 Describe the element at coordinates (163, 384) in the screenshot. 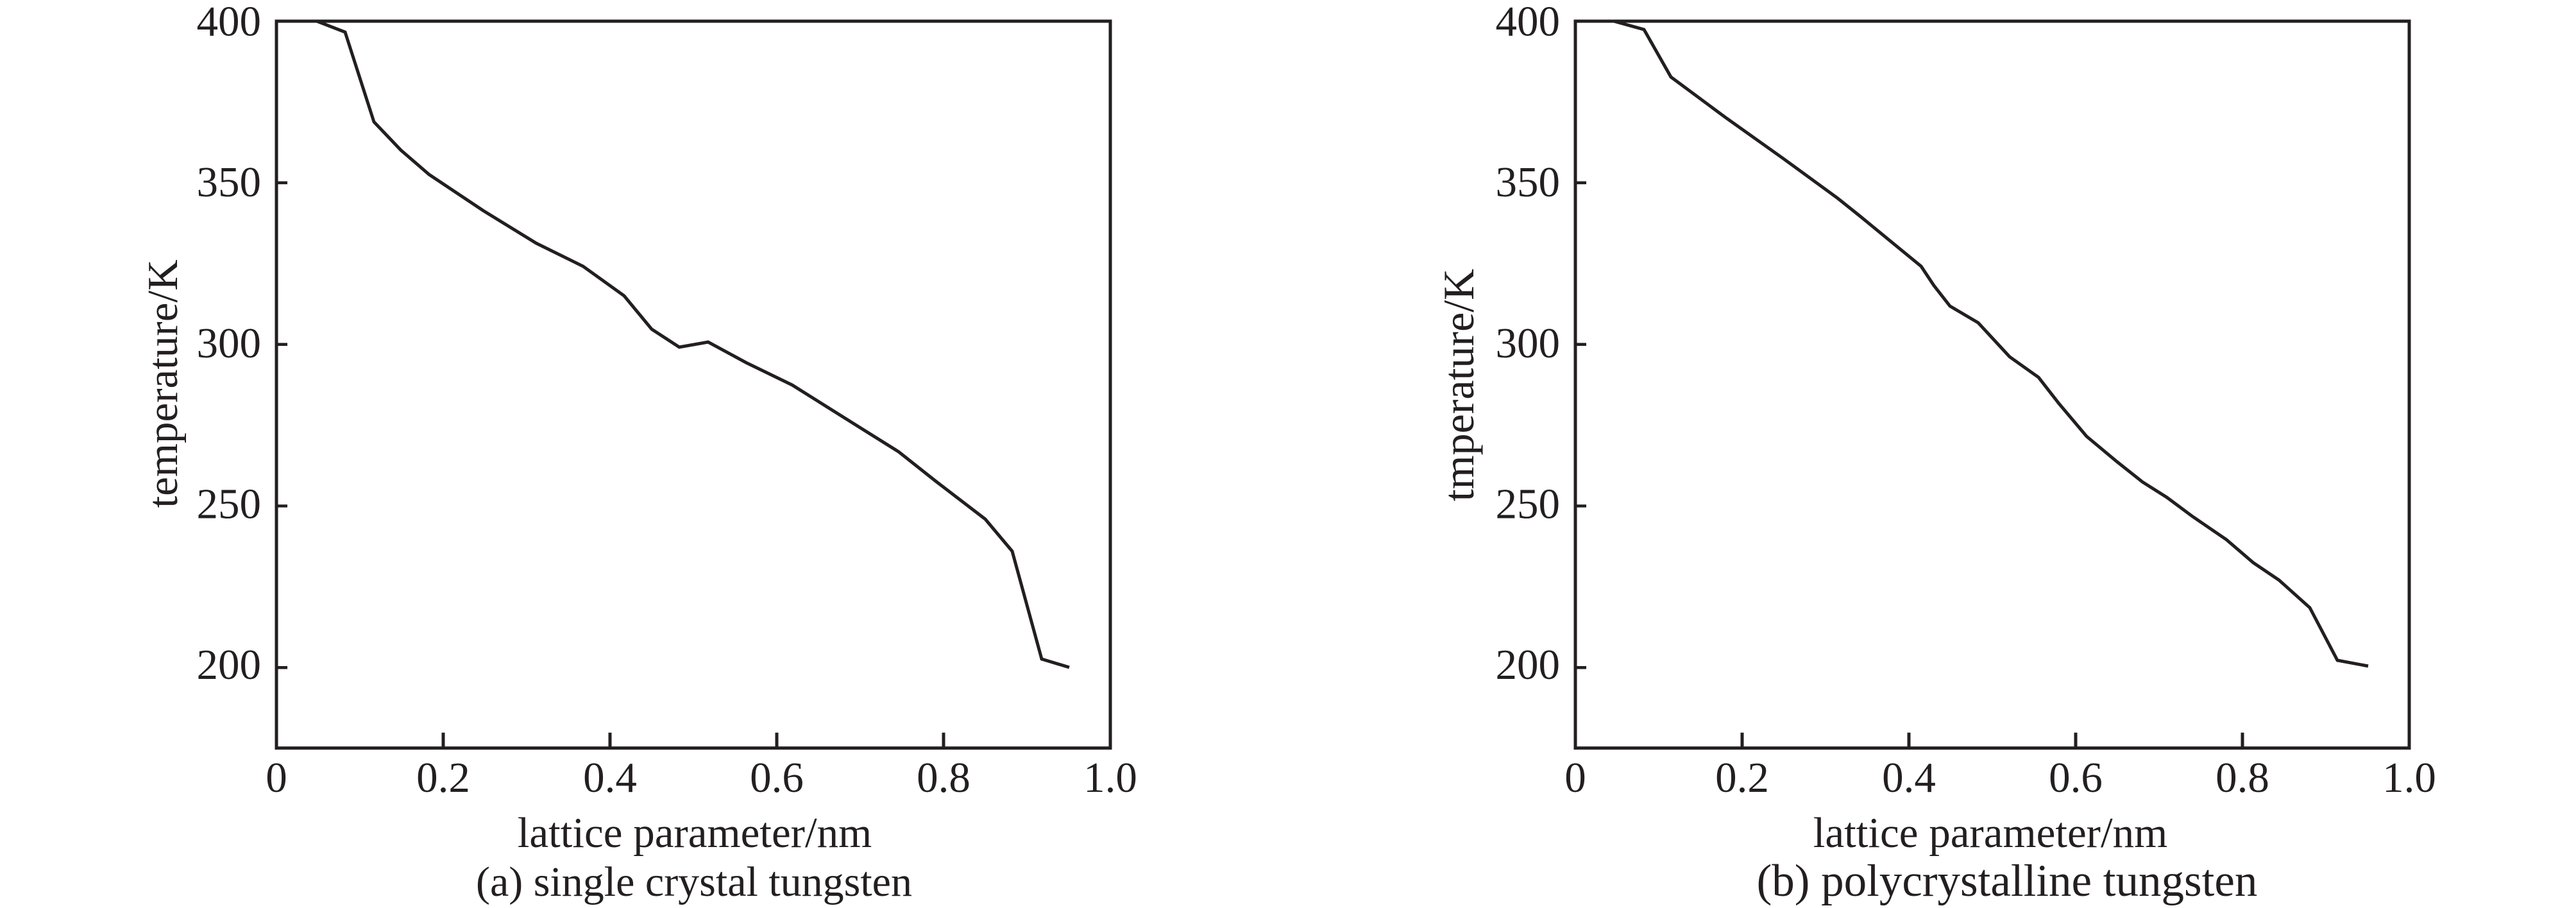

I see `svg-text: temperature/K` at that location.